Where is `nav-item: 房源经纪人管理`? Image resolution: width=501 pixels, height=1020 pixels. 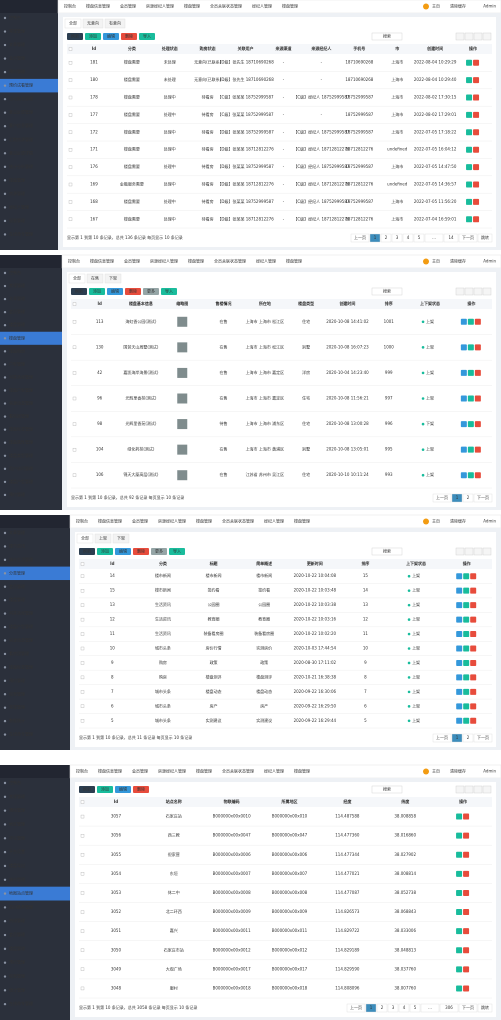
nav-item: 房源经纪人管理 is located at coordinates (172, 521).